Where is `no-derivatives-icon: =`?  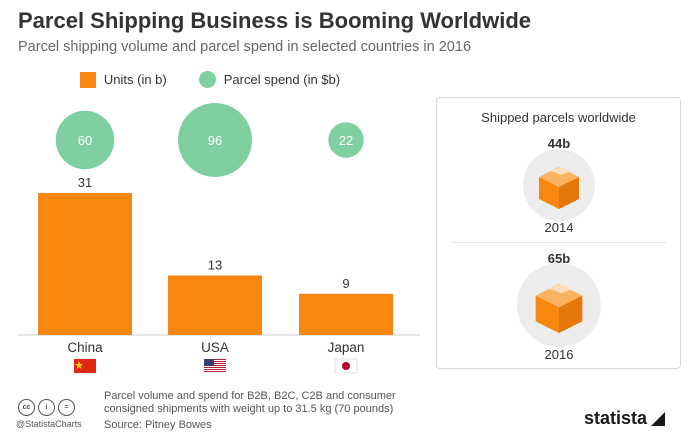 no-derivatives-icon: = is located at coordinates (66, 407).